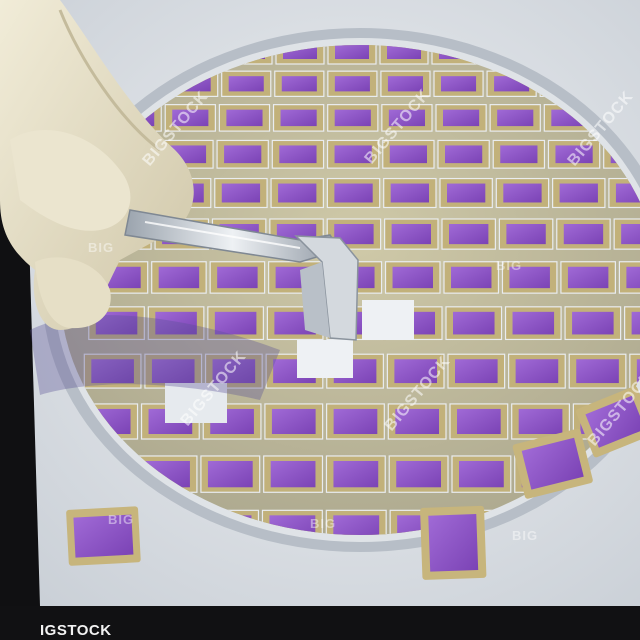 This screenshot has width=640, height=640. I want to click on footer-bar, so click(320, 623).